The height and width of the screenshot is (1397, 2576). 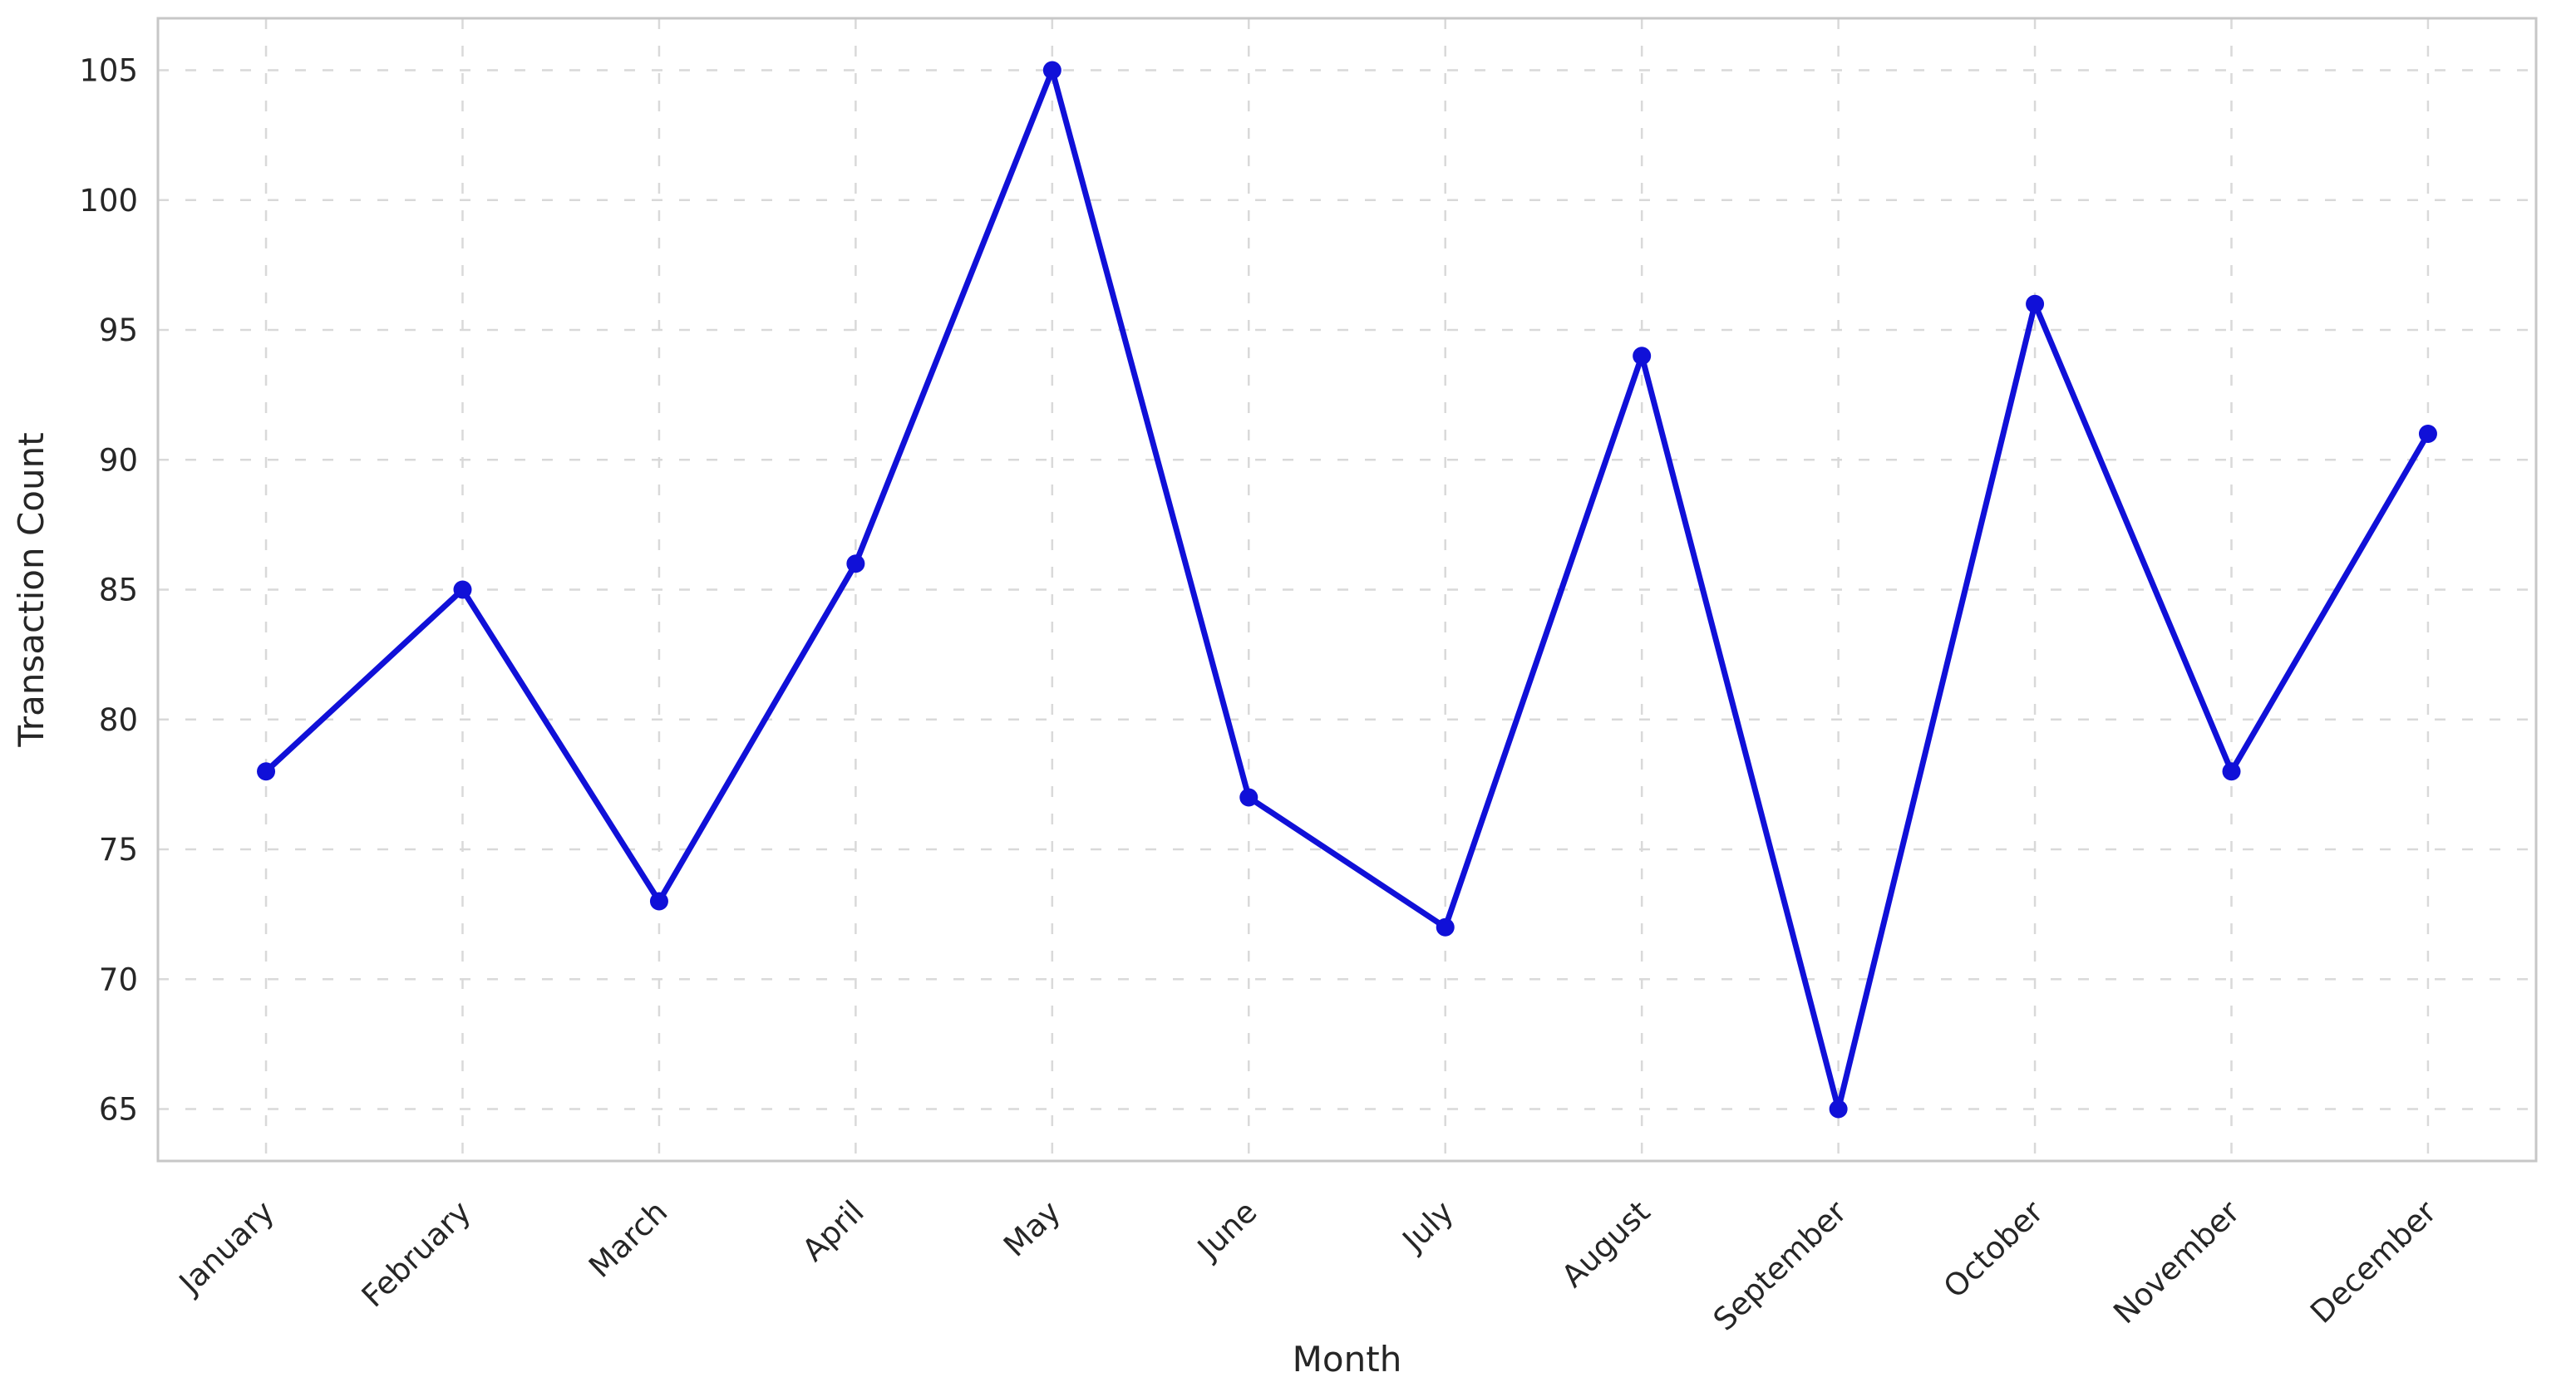 I want to click on x-tick-label: January, so click(x=226, y=1248).